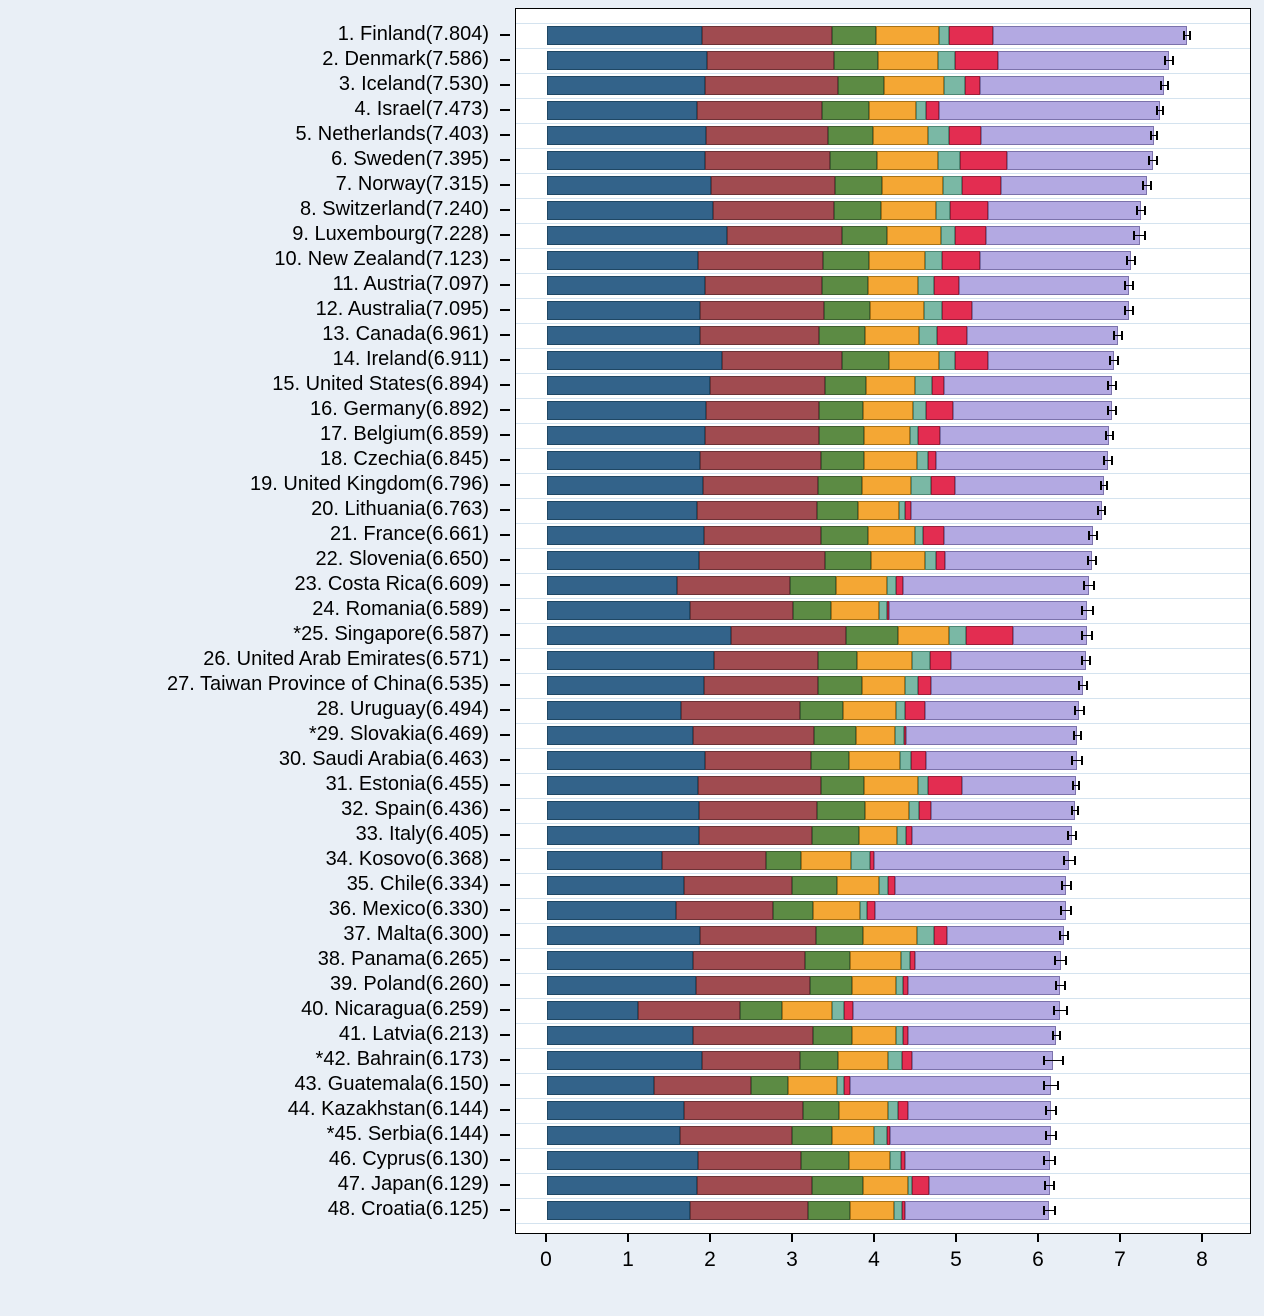 This screenshot has width=1264, height=1316. I want to click on country-label: 34. Kosovo(6.368), so click(257, 859).